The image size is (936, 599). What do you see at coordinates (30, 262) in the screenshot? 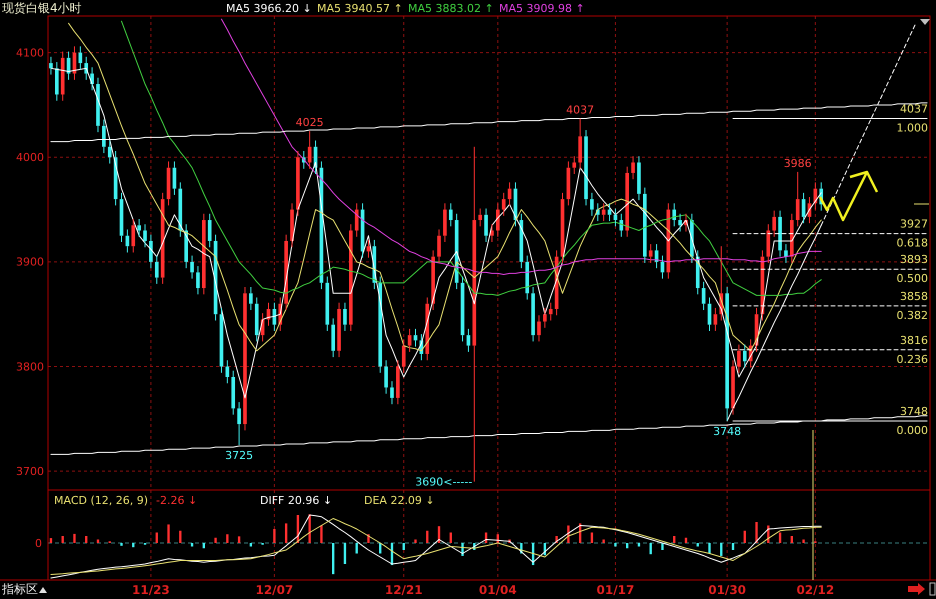
I see `y-tick-label: 3900` at bounding box center [30, 262].